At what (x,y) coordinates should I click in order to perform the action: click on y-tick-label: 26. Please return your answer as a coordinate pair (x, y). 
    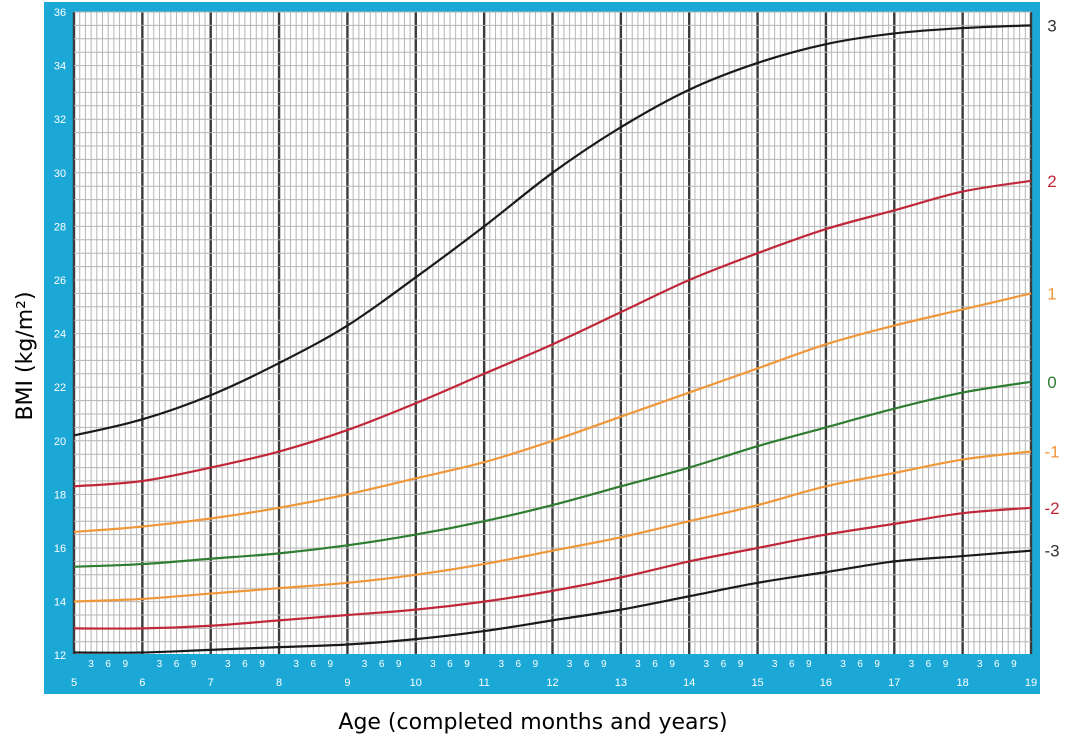
    Looking at the image, I should click on (60, 281).